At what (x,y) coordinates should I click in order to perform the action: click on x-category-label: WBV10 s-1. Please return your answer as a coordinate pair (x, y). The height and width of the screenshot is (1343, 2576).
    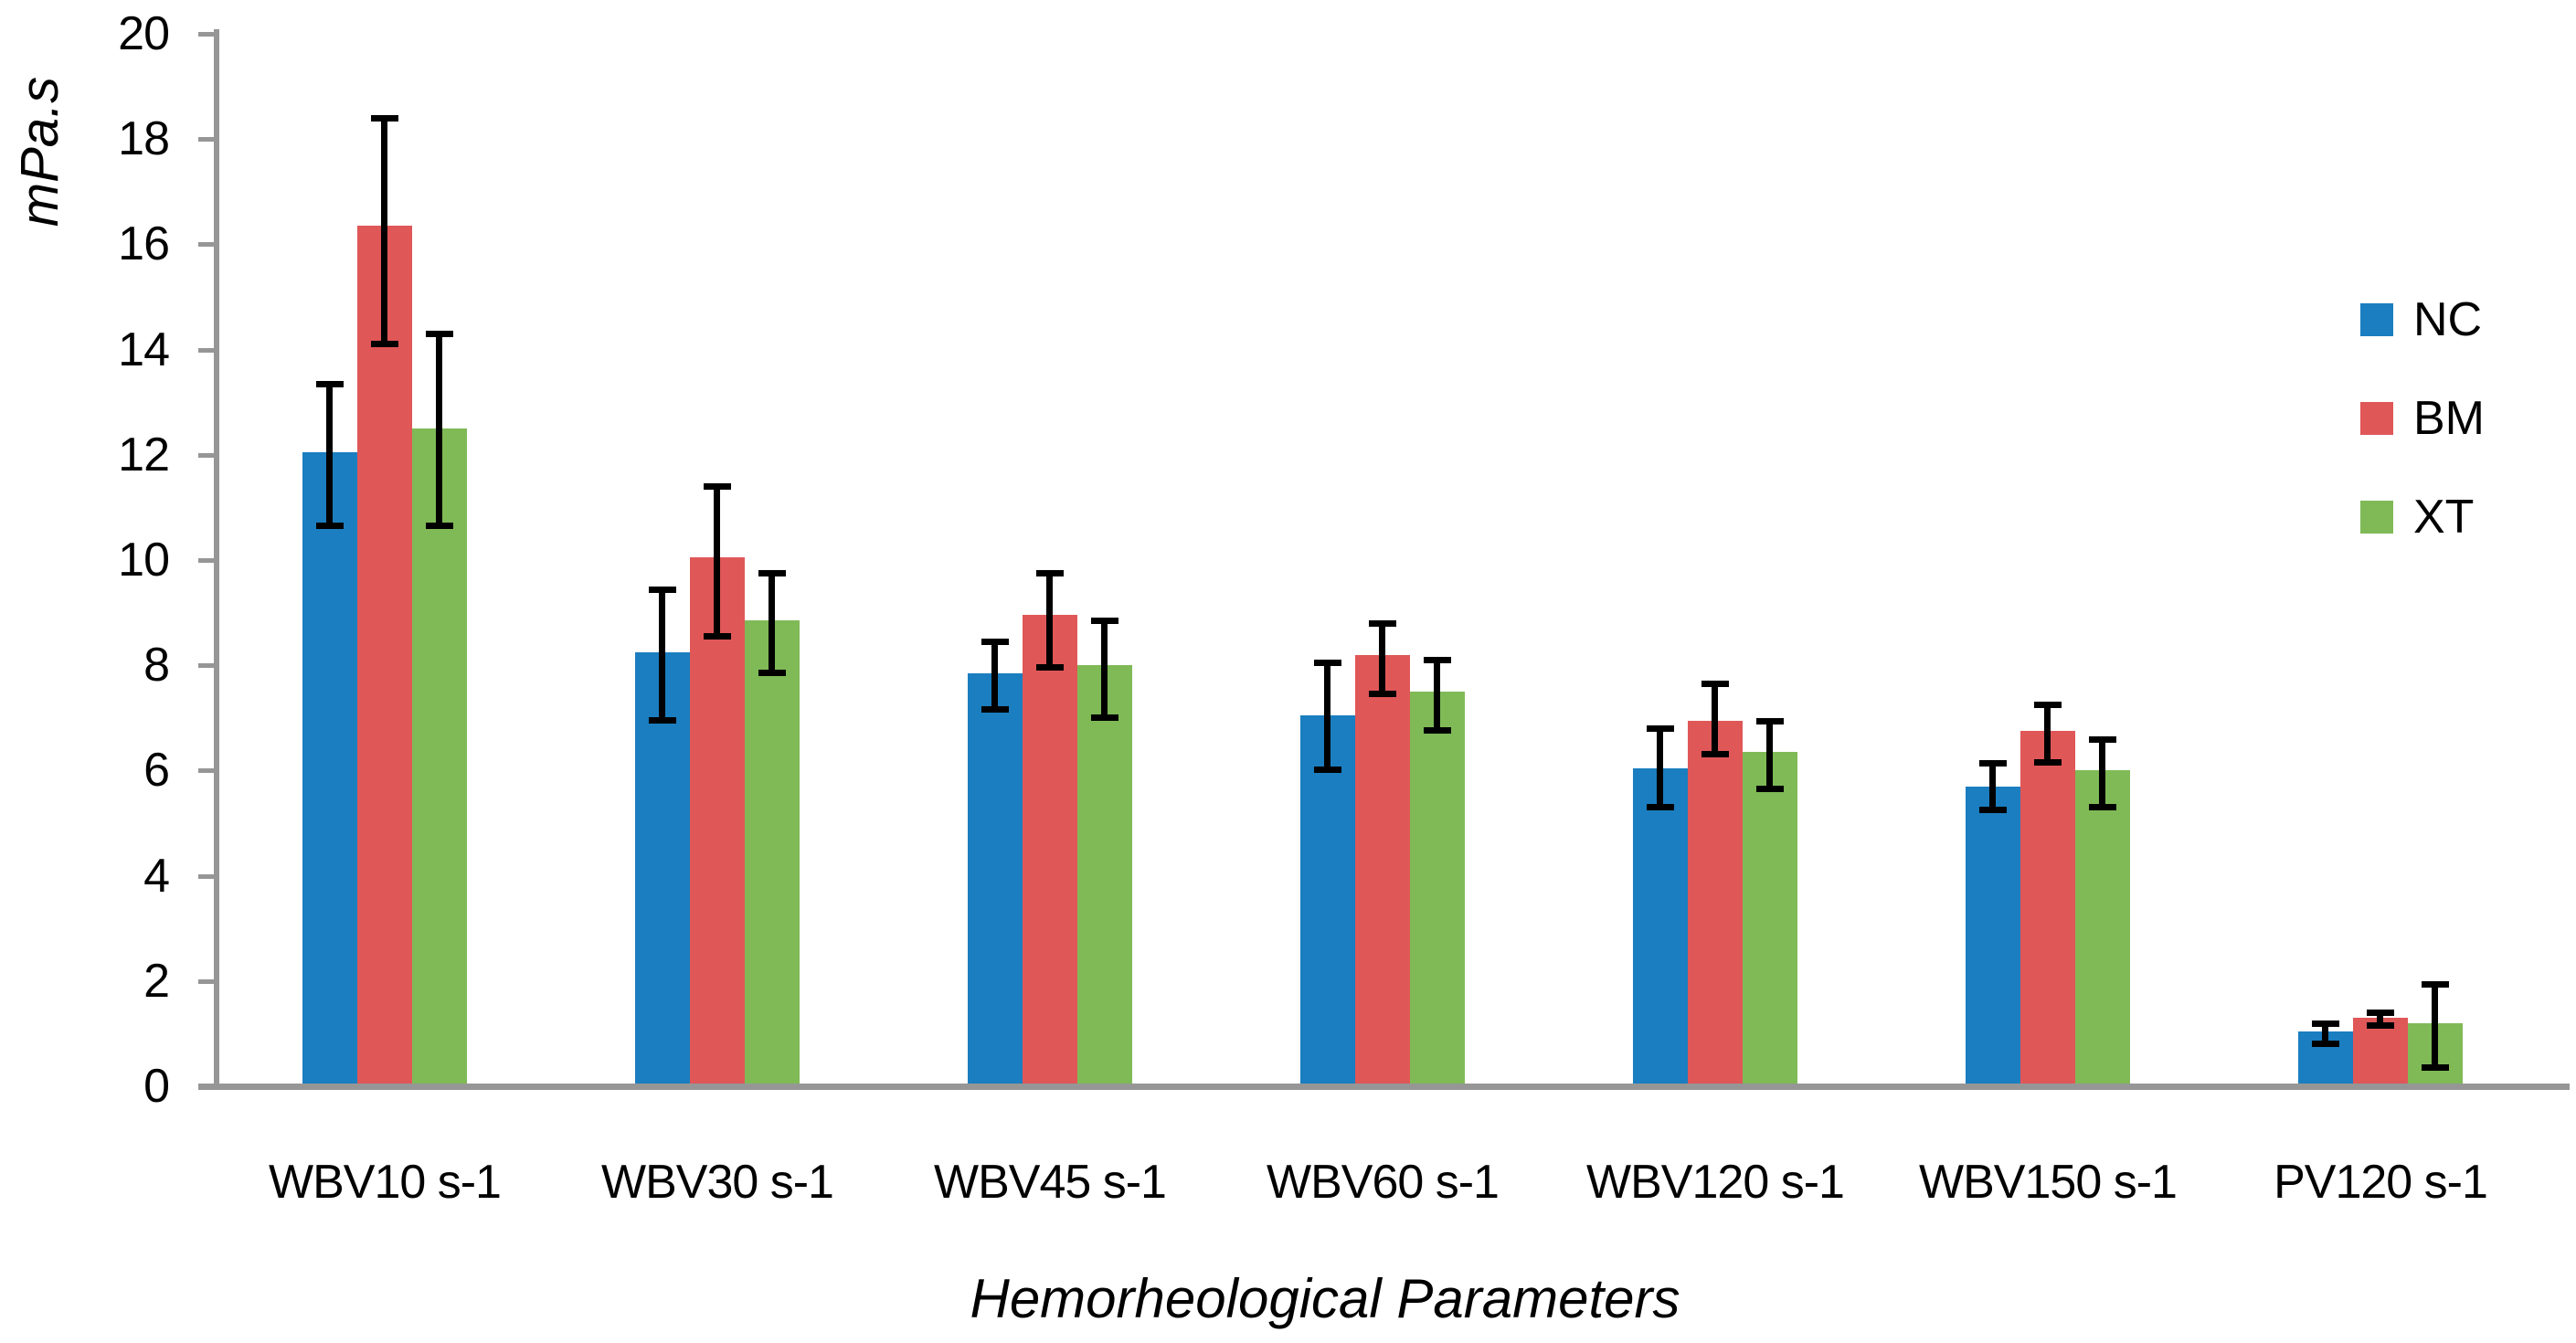
    Looking at the image, I should click on (385, 1182).